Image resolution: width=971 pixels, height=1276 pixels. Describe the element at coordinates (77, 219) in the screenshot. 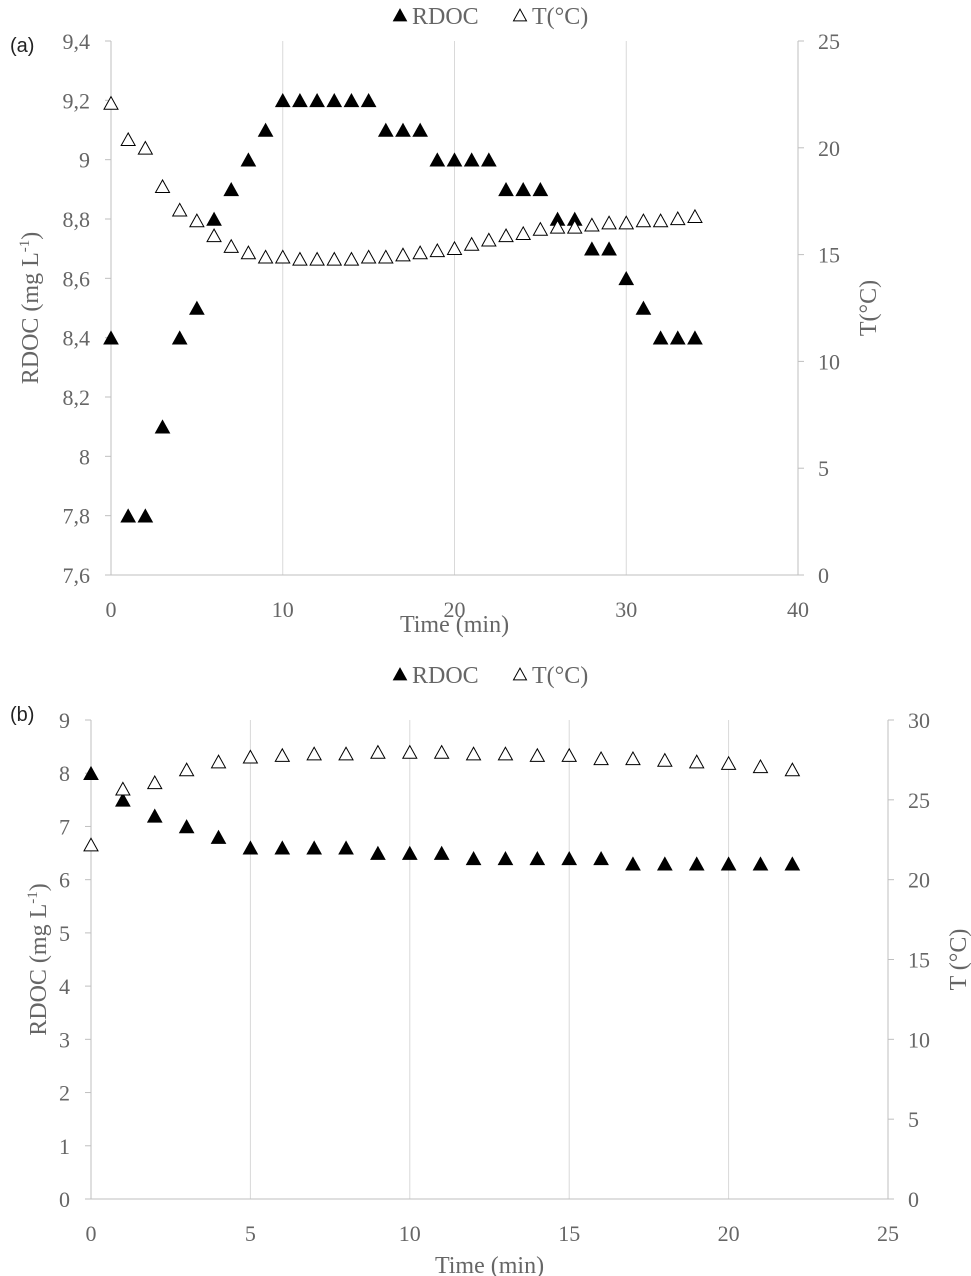

I see `y-tick-label: 8,8` at that location.